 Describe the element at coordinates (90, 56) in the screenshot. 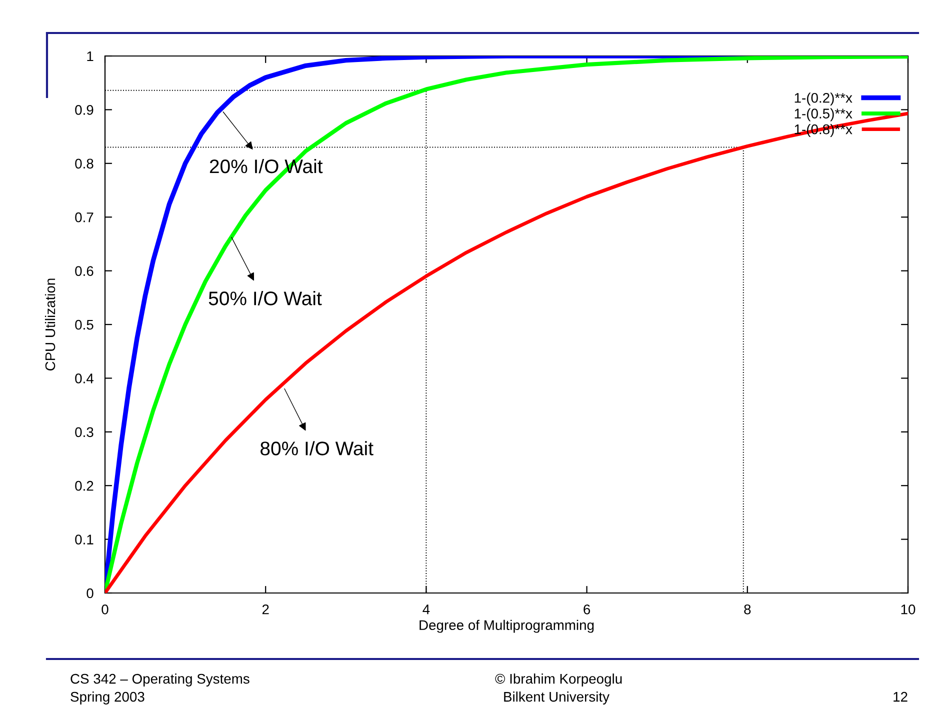

I see `y-tick-label: 1` at that location.